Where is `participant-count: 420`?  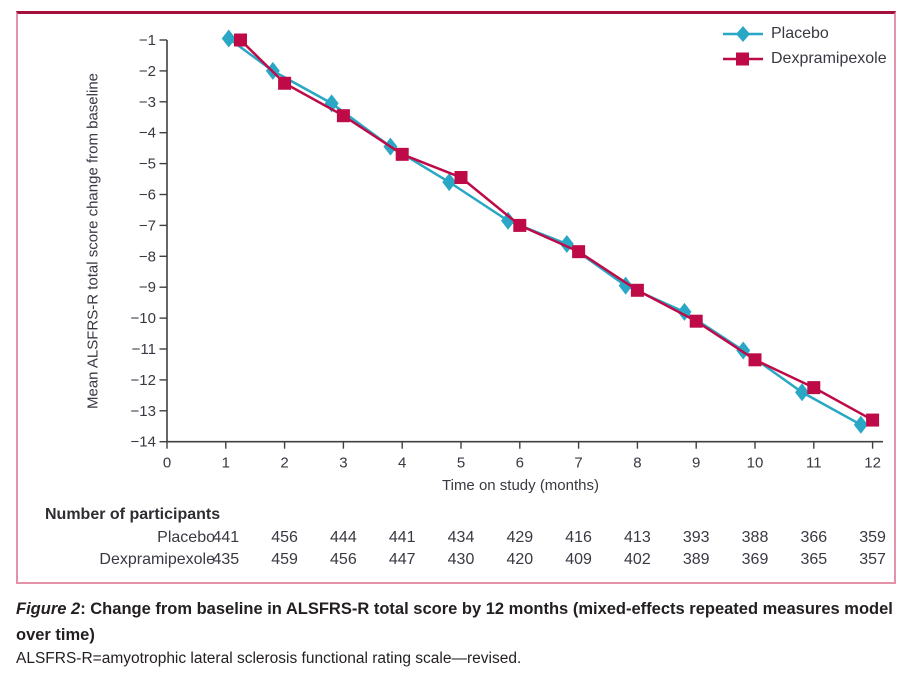 participant-count: 420 is located at coordinates (520, 559).